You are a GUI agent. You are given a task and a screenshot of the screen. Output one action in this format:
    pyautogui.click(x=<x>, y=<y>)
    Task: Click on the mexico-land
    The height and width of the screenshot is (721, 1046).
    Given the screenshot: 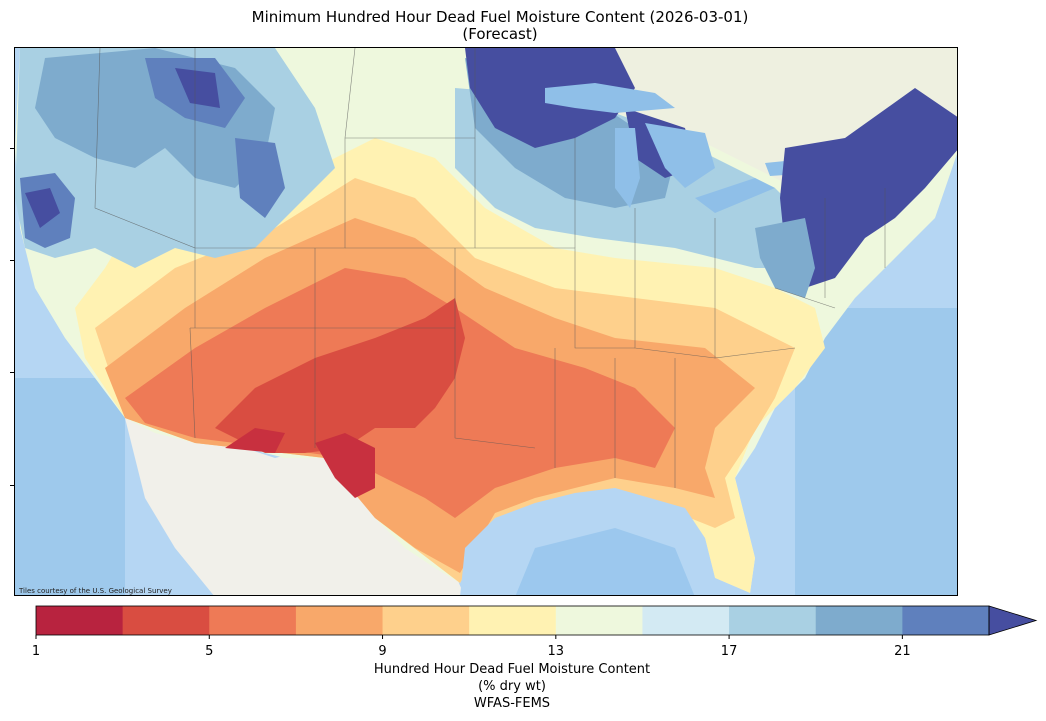 What is the action you would take?
    pyautogui.click(x=295, y=506)
    